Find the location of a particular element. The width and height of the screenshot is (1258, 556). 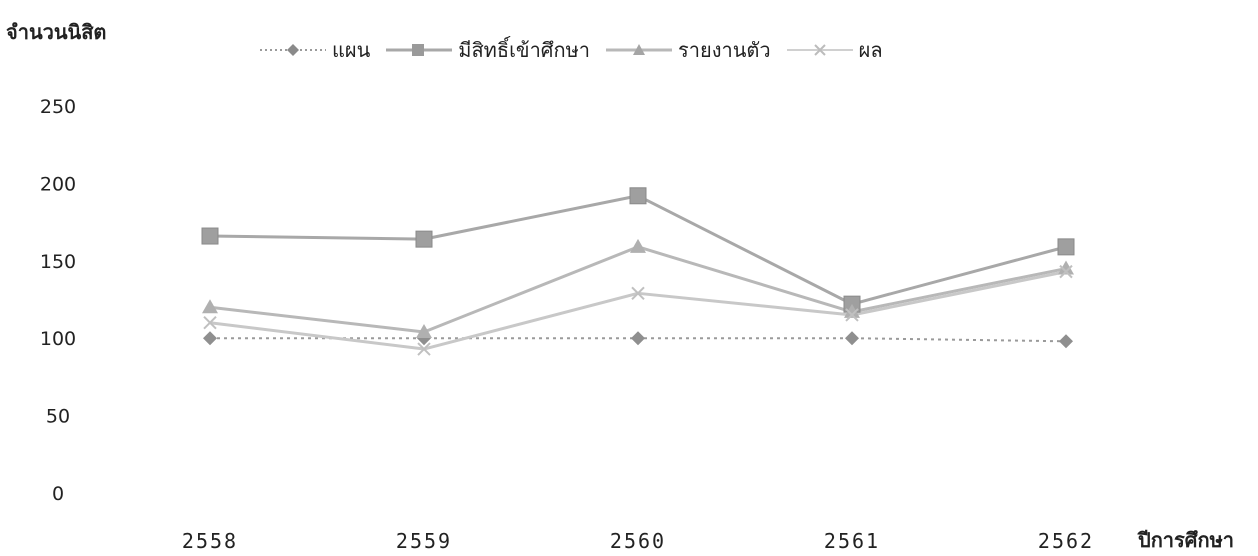

x-tick-label: 2561 is located at coordinates (852, 541).